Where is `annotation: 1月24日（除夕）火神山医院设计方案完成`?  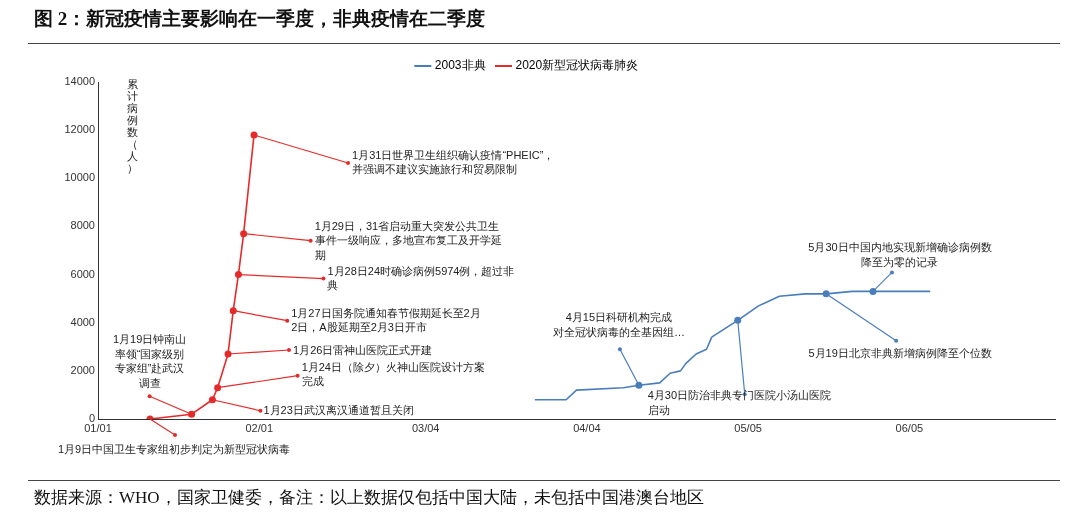 annotation: 1月24日（除夕）火神山医院设计方案完成 is located at coordinates (393, 374).